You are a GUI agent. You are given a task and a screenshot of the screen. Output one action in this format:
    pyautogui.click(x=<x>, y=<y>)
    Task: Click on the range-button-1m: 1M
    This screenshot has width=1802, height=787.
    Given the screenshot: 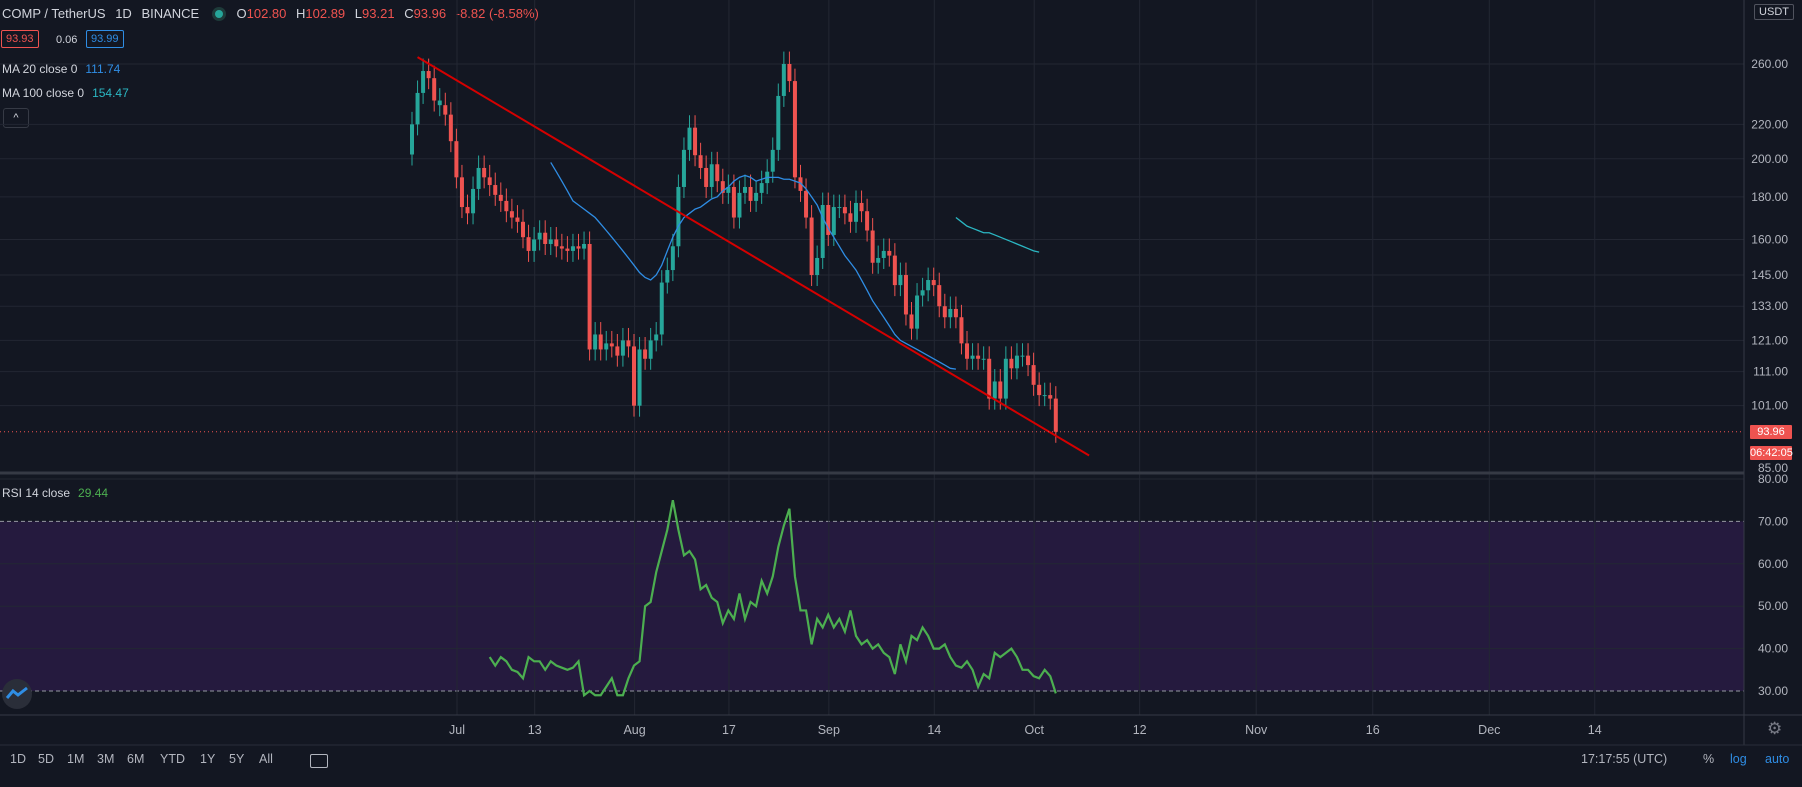 What is the action you would take?
    pyautogui.click(x=76, y=759)
    